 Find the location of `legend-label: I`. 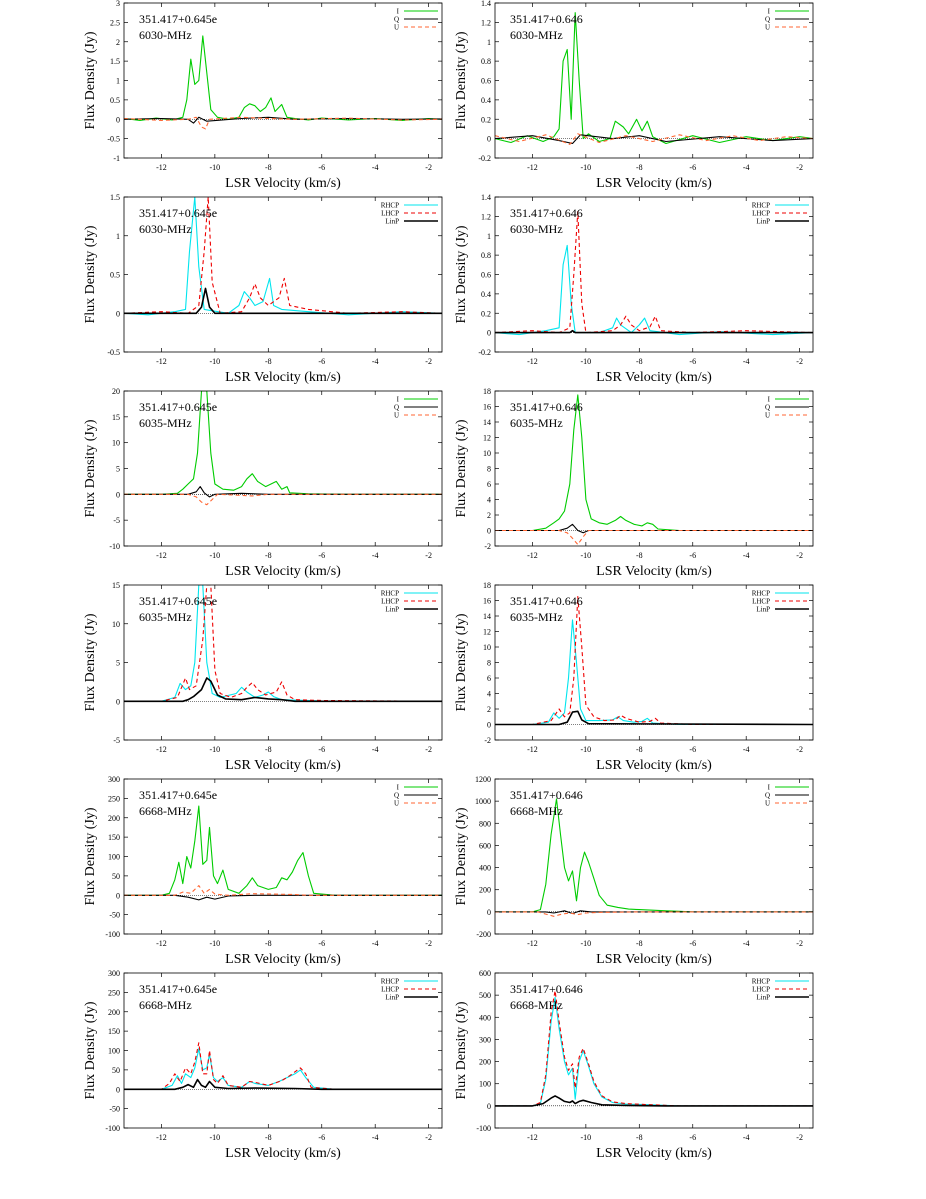

legend-label: I is located at coordinates (398, 12).